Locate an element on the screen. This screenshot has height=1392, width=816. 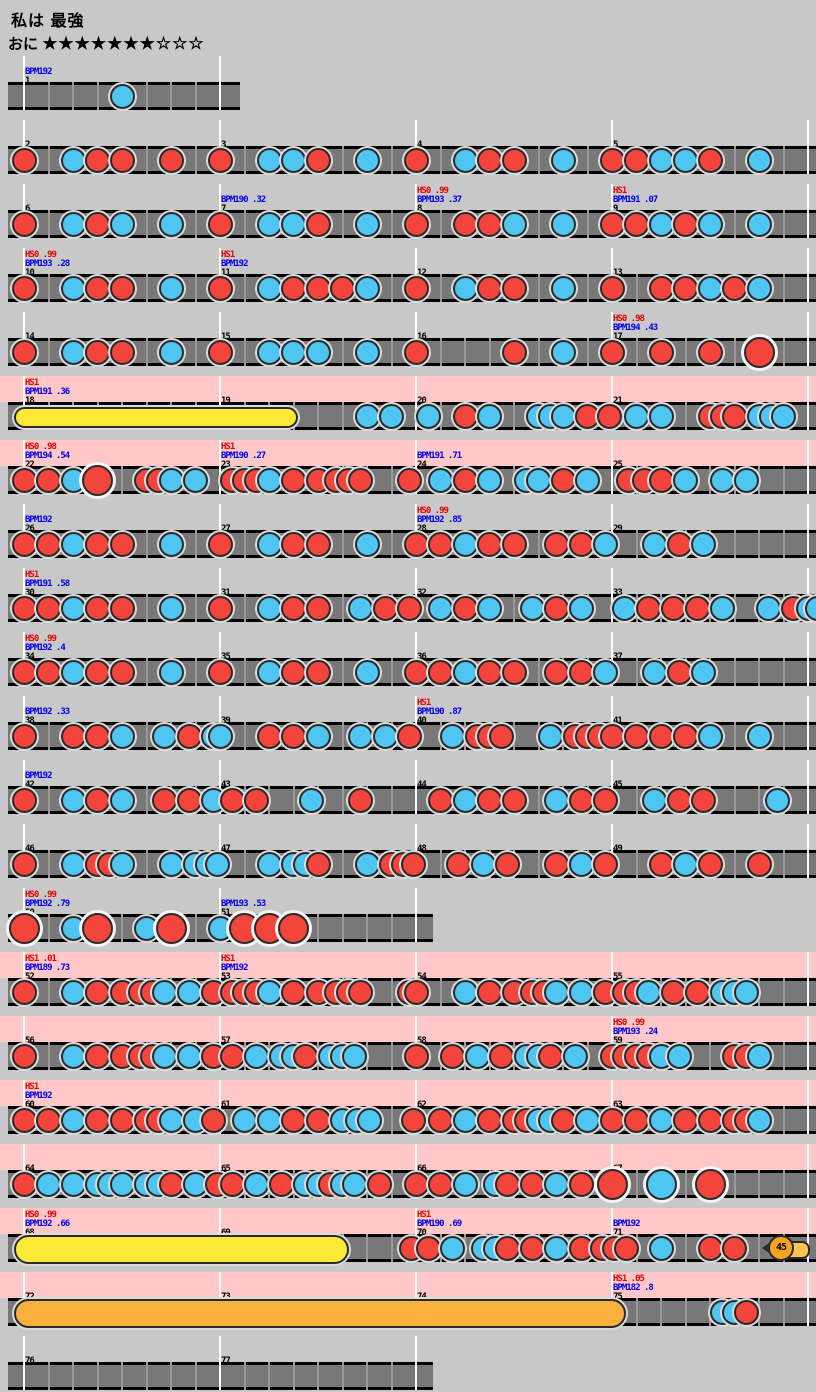
hs-label: HS1 is located at coordinates (424, 703).